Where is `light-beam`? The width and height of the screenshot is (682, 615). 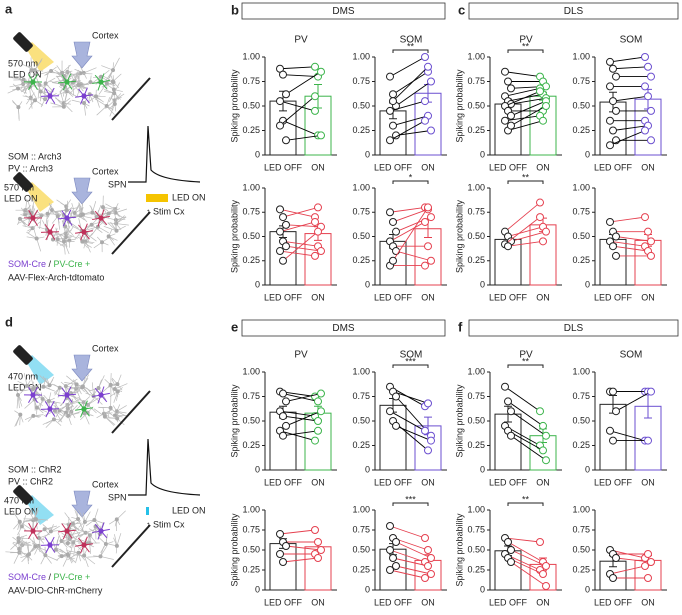 light-beam is located at coordinates (40, 57).